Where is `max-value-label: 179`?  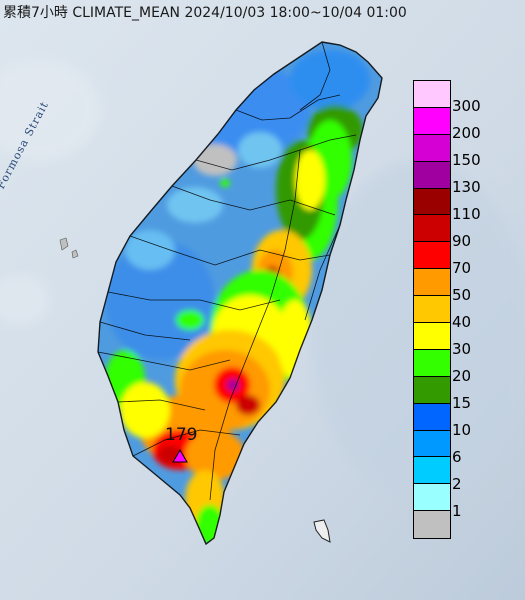 max-value-label: 179 is located at coordinates (181, 435).